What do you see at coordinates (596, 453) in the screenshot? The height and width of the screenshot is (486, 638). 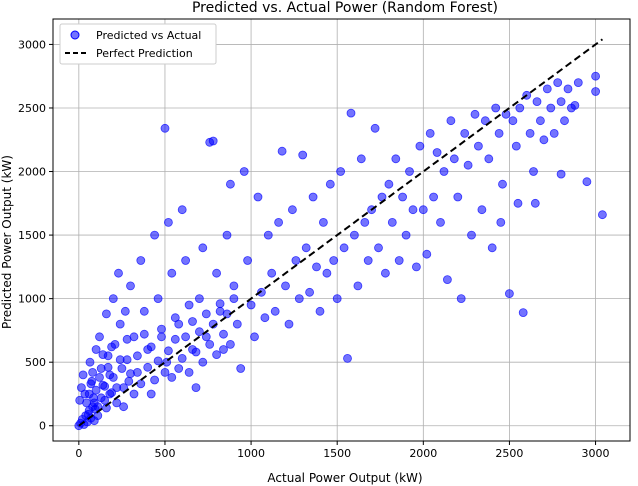 I see `x-tick-label-6: 3000` at bounding box center [596, 453].